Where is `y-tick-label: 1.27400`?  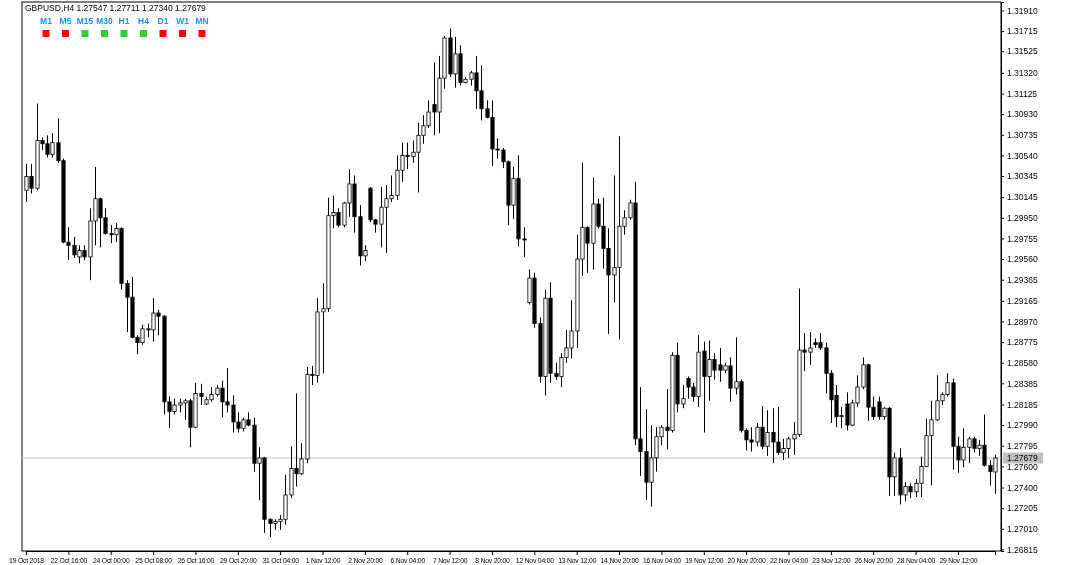 y-tick-label: 1.27400 is located at coordinates (1022, 487).